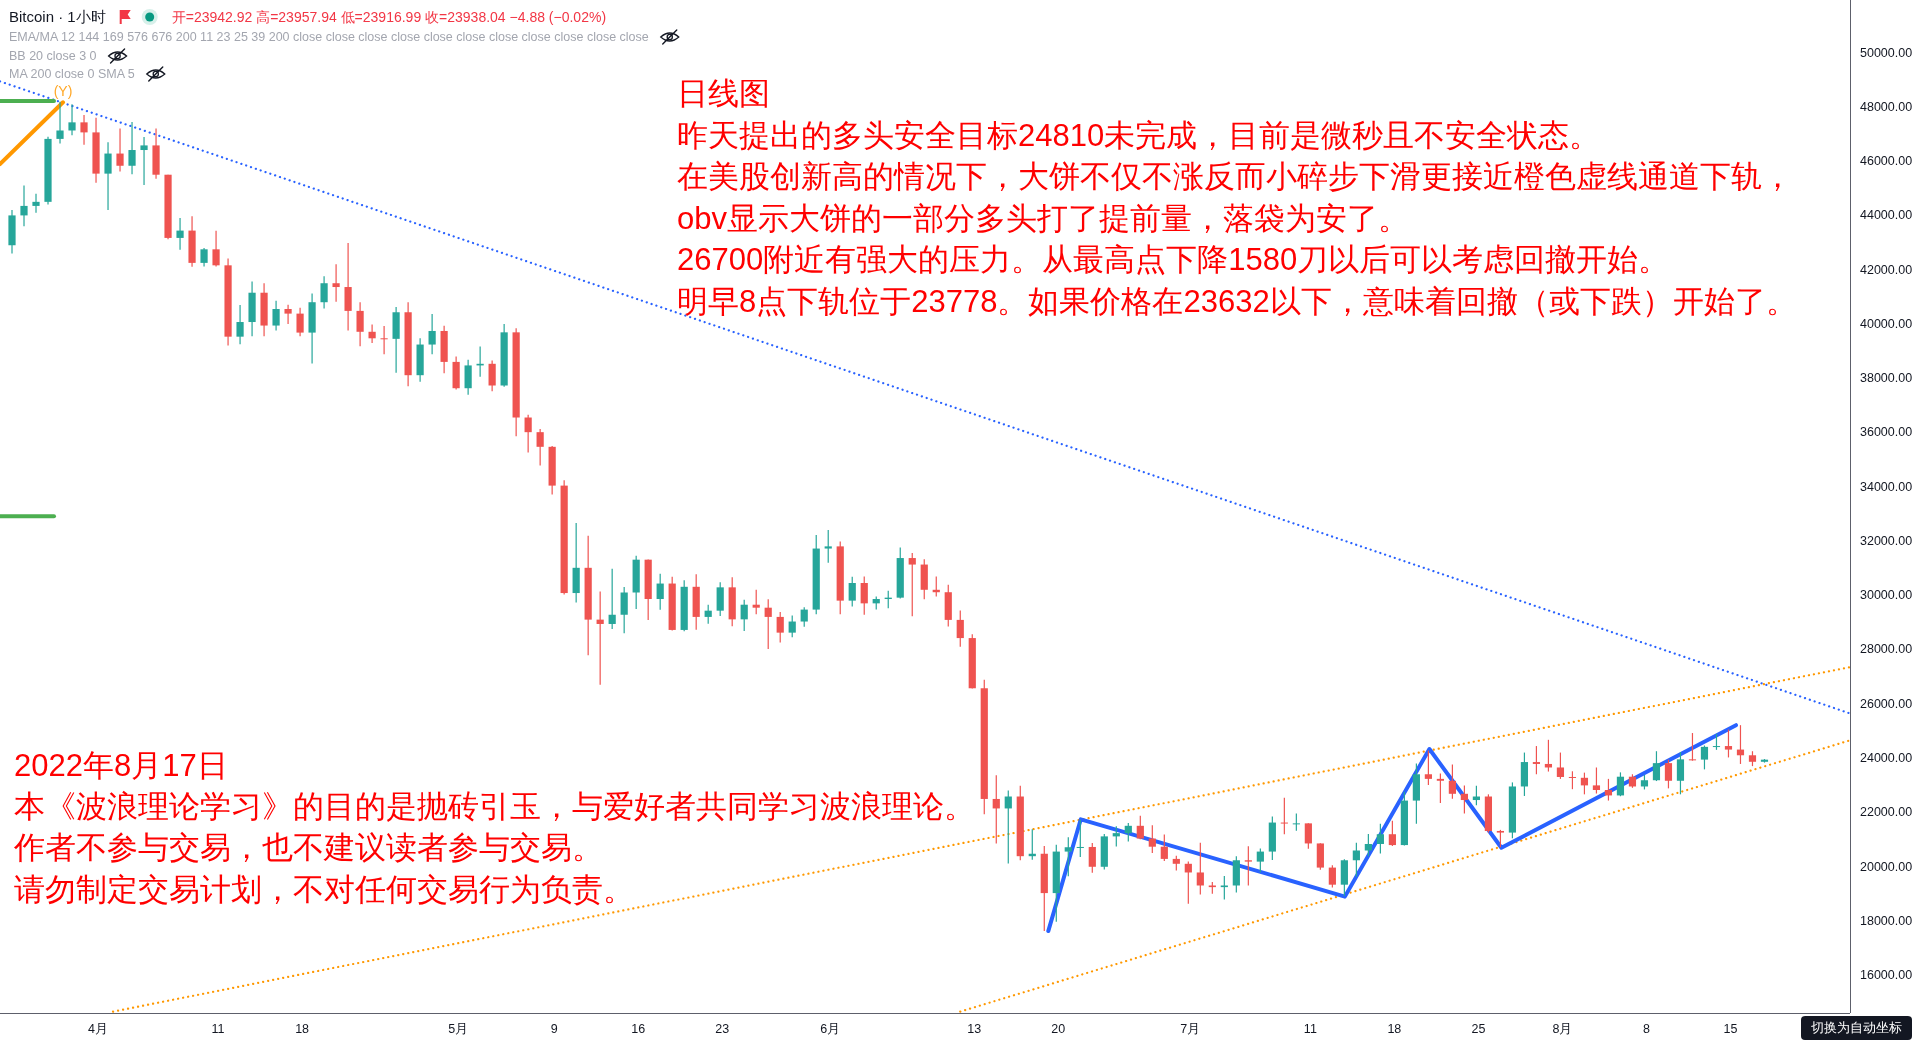  I want to click on annotation: 请勿制定交易计划，不对任何交易行为负责。, so click(324, 889).